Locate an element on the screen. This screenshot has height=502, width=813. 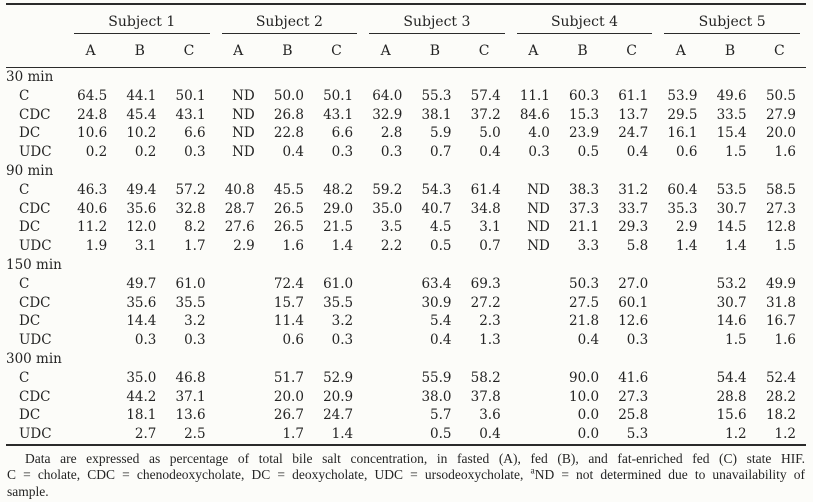
value-cell: 46.8 is located at coordinates (190, 377).